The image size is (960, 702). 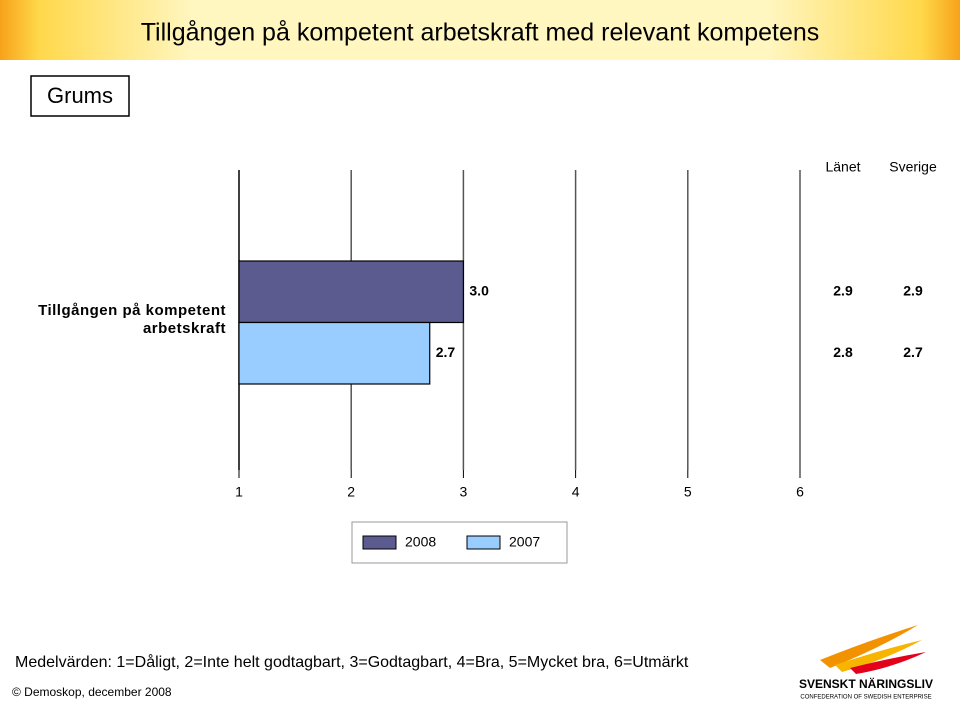 I want to click on comparison-value: 2.8, so click(x=843, y=352).